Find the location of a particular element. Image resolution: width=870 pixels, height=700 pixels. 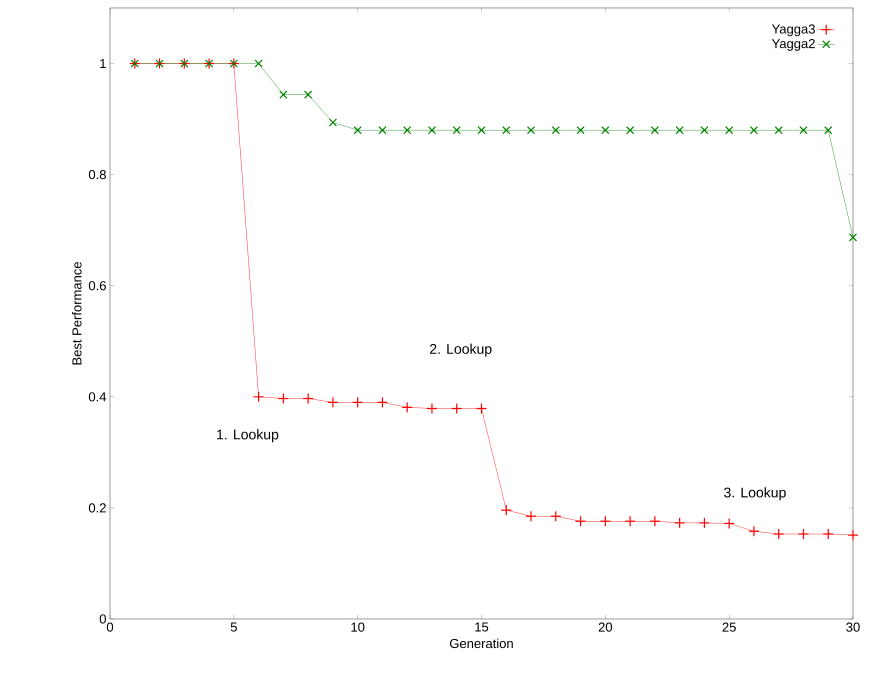

x-tick-label: 10 is located at coordinates (357, 627).